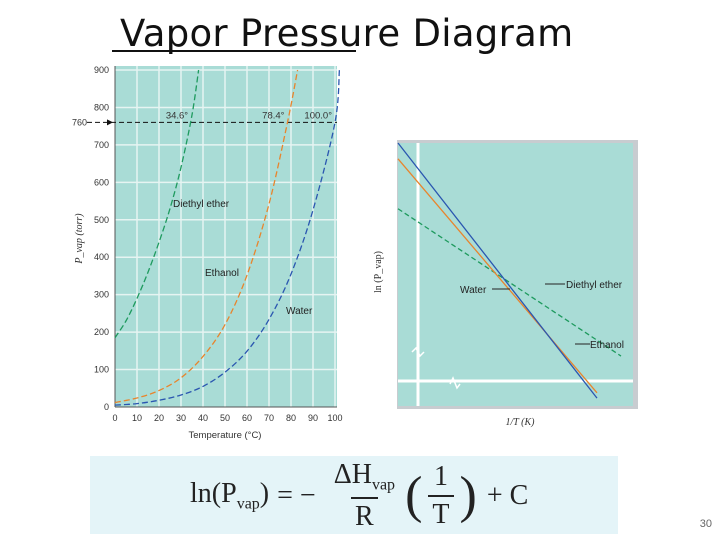 The width and height of the screenshot is (720, 540). What do you see at coordinates (230, 495) in the screenshot?
I see `equation-lhs: ln(Pvap)` at bounding box center [230, 495].